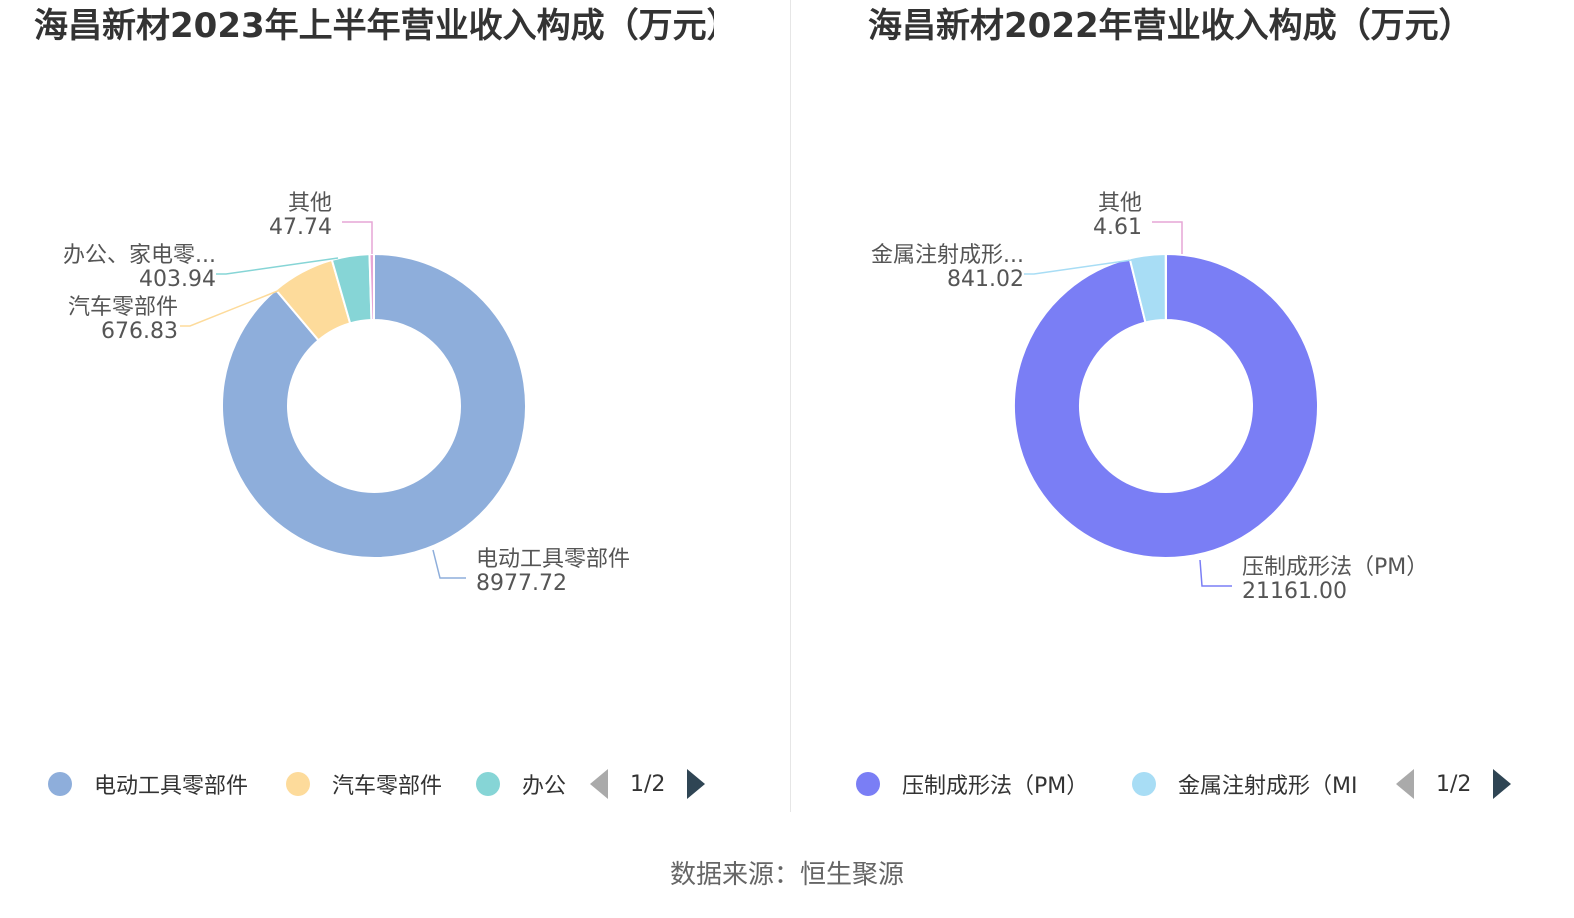  What do you see at coordinates (177, 279) in the screenshot?
I see `slice-value-label: 403.94` at bounding box center [177, 279].